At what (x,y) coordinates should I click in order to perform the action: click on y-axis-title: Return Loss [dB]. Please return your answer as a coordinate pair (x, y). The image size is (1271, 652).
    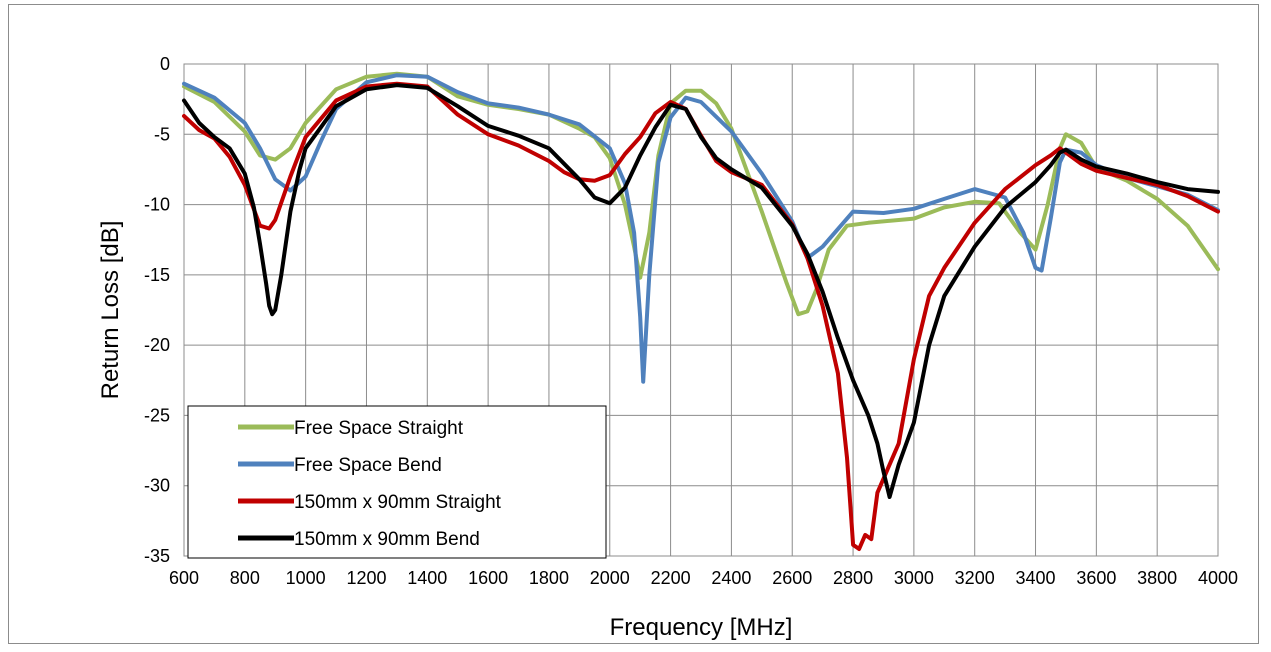
    Looking at the image, I should click on (110, 310).